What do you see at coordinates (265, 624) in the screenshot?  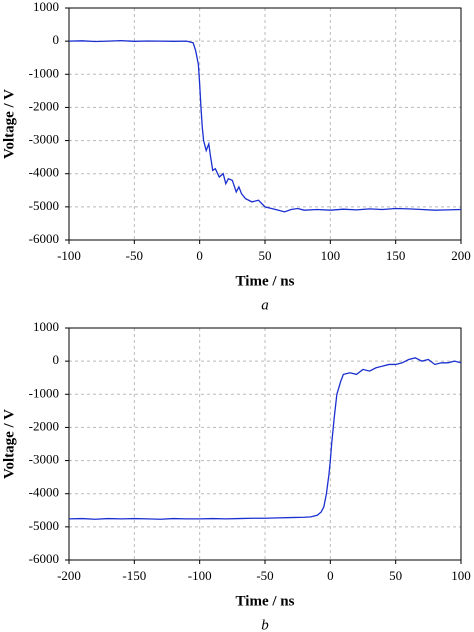 I see `caption: b` at bounding box center [265, 624].